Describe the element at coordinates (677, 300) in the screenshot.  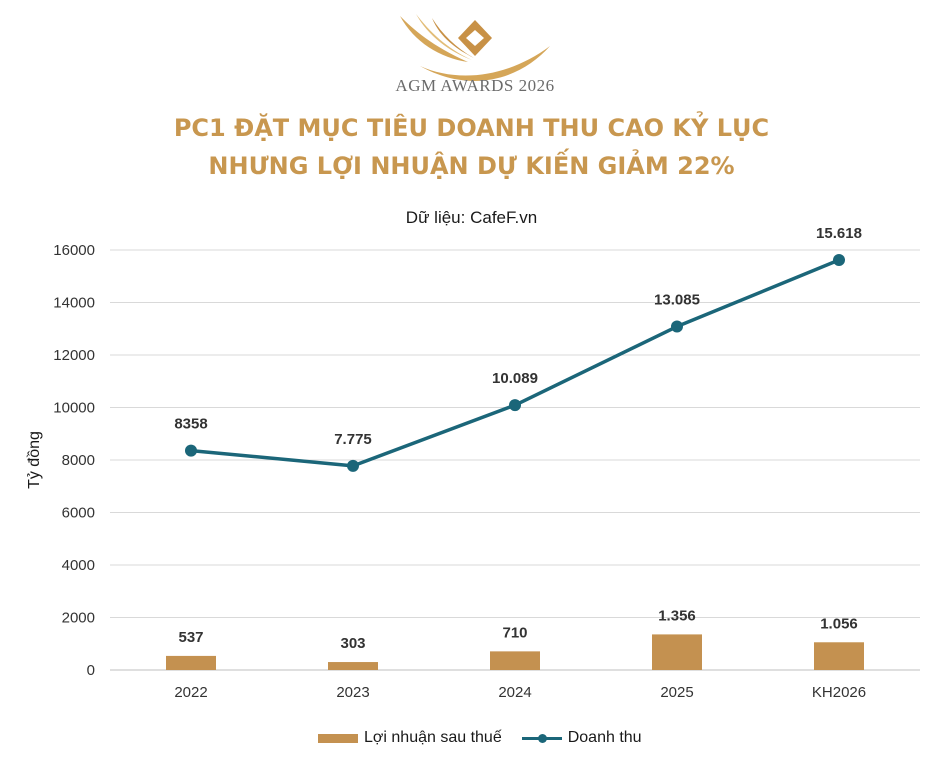
I see `line-data-label: 13.085` at that location.